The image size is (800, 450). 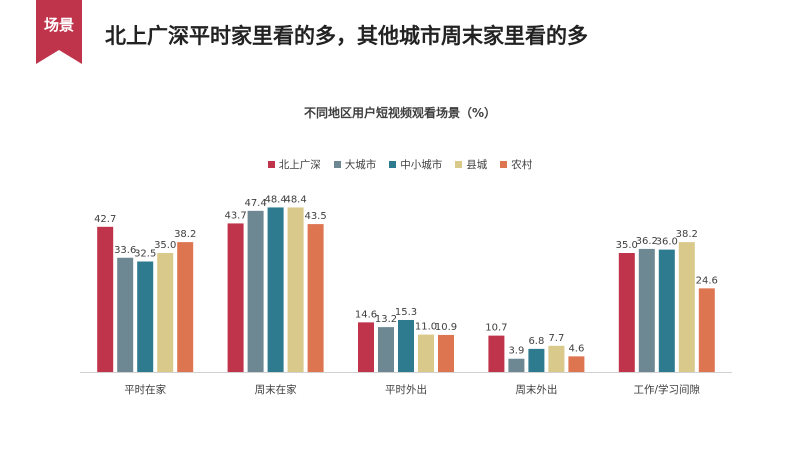 I want to click on x-tick-label: 工作/学习间隙, so click(x=667, y=389).